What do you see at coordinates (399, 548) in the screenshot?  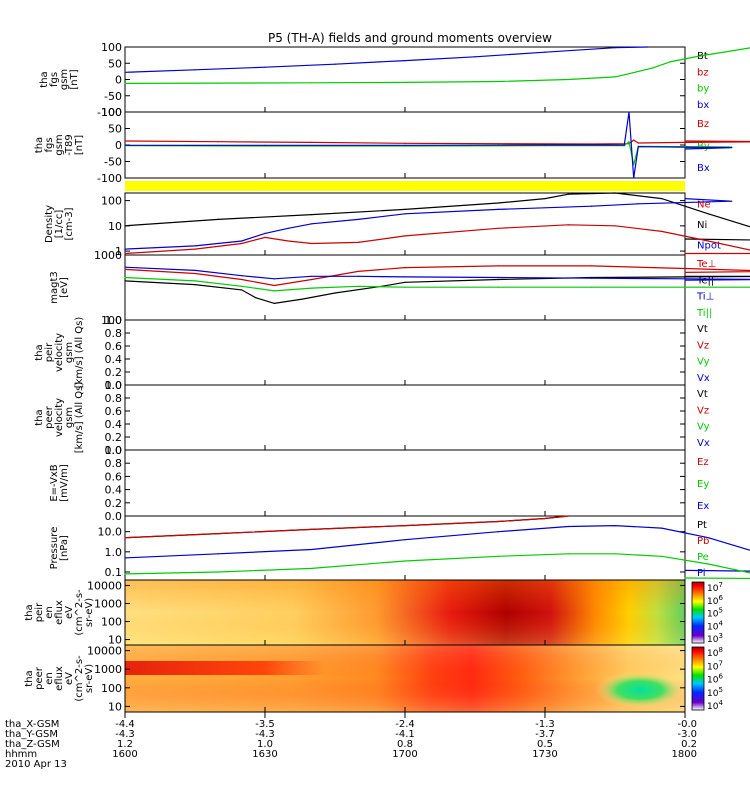 I see `panel-pressure: 10.0 1.0 0.1 Pressure [nPa] Pt Pb Pe Pi` at bounding box center [399, 548].